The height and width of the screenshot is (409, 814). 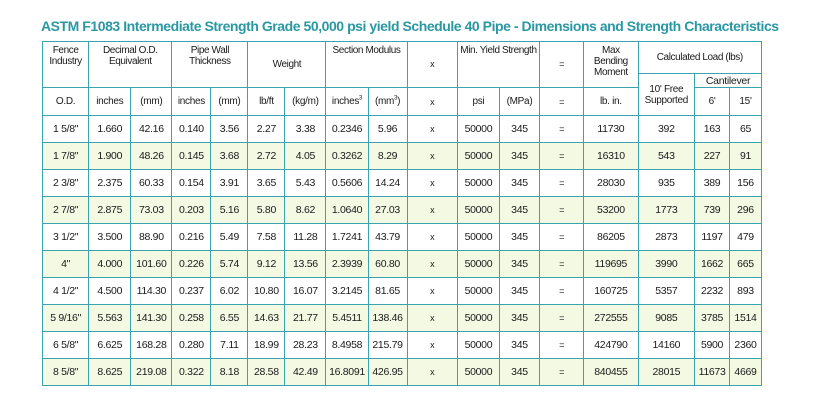 What do you see at coordinates (110, 291) in the screenshot?
I see `cell-od-inches: 4.500` at bounding box center [110, 291].